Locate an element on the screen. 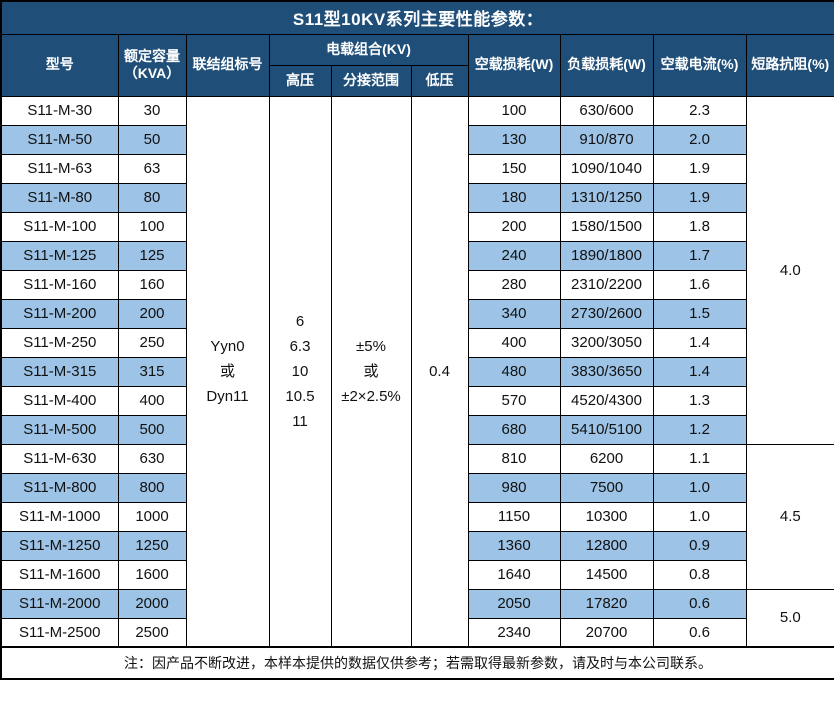 This screenshot has height=706, width=834. table-row: S11-M-100 100 200 1580/1500 1.8 is located at coordinates (417, 226).